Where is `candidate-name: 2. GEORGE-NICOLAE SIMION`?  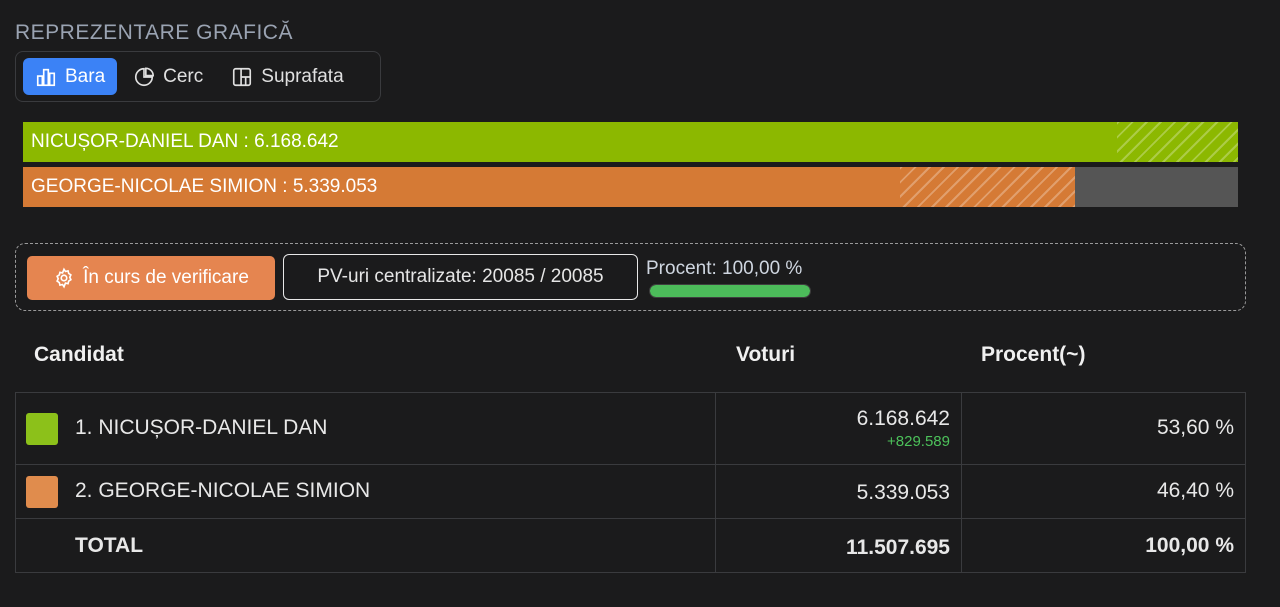
candidate-name: 2. GEORGE-NICOLAE SIMION is located at coordinates (223, 490).